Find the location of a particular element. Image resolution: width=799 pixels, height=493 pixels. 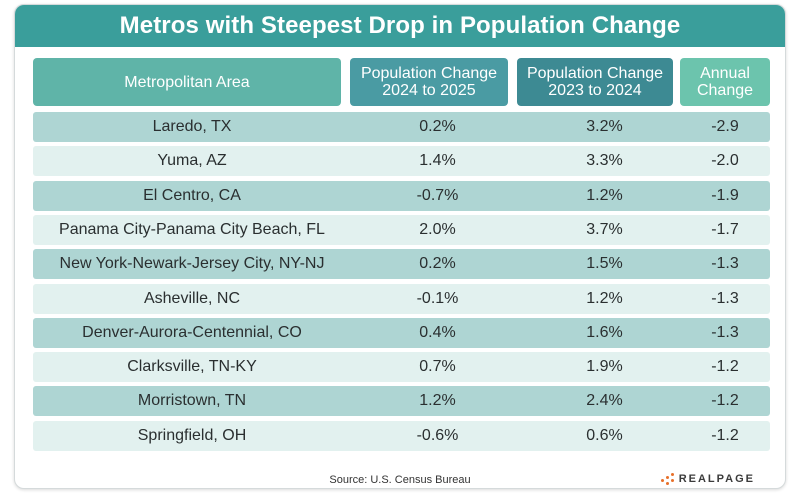

cell-change-2024-2025: -0.1% is located at coordinates (437, 298).